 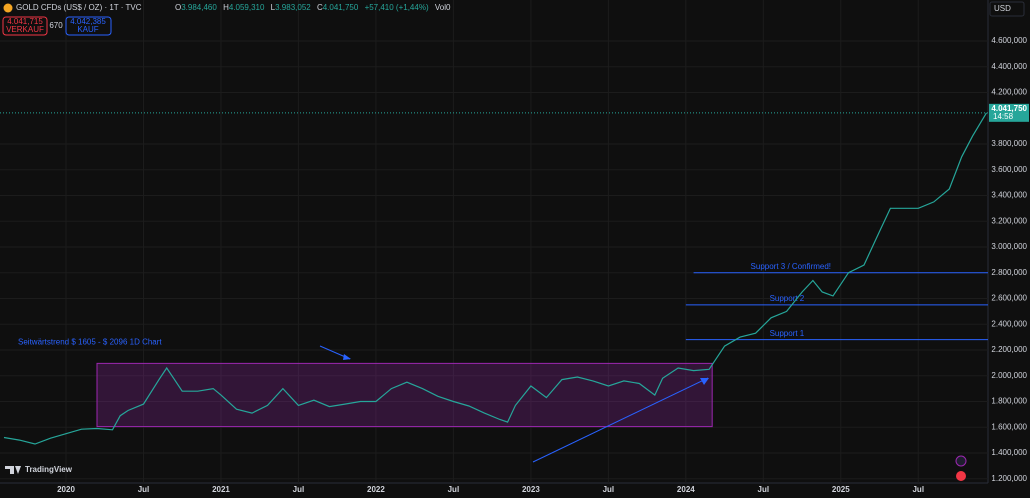 What do you see at coordinates (320, 7) in the screenshot?
I see `c-label: C` at bounding box center [320, 7].